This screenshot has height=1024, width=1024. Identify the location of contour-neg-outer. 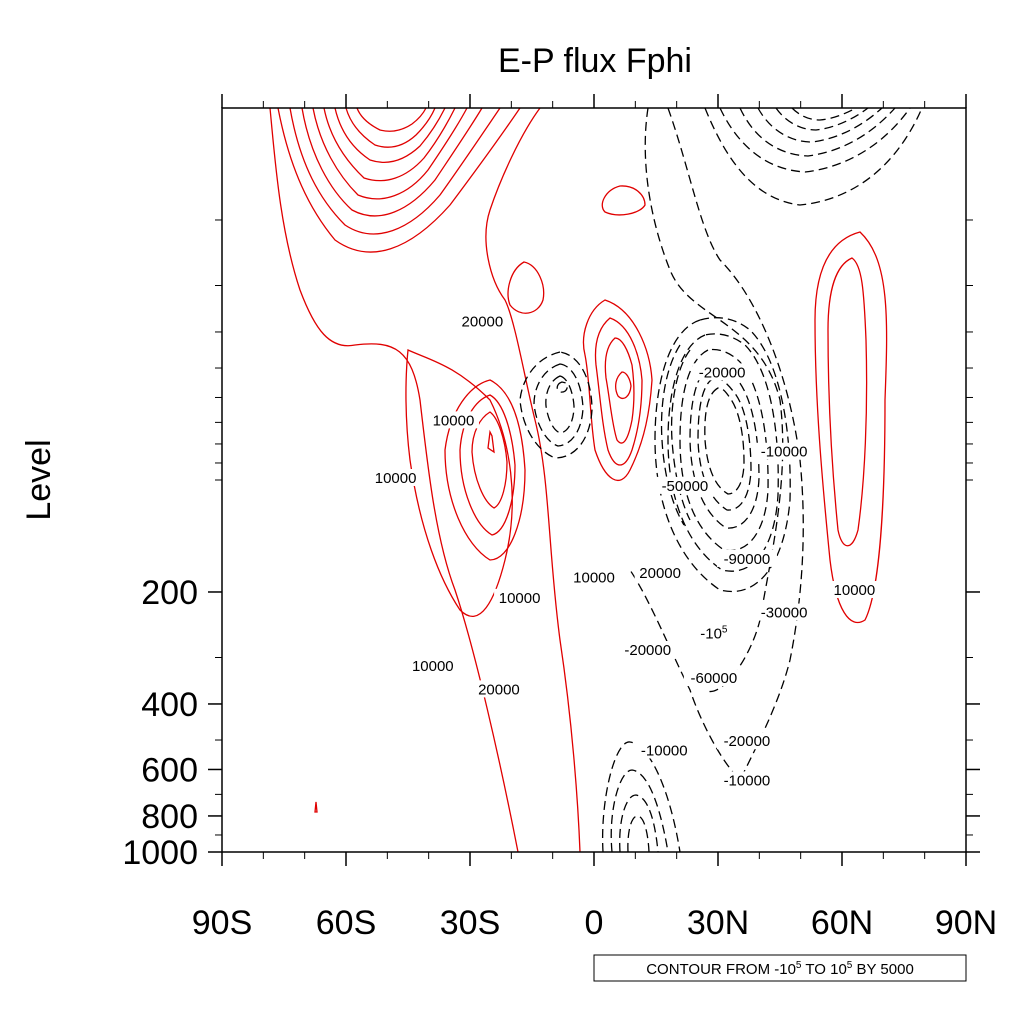
(716, 444).